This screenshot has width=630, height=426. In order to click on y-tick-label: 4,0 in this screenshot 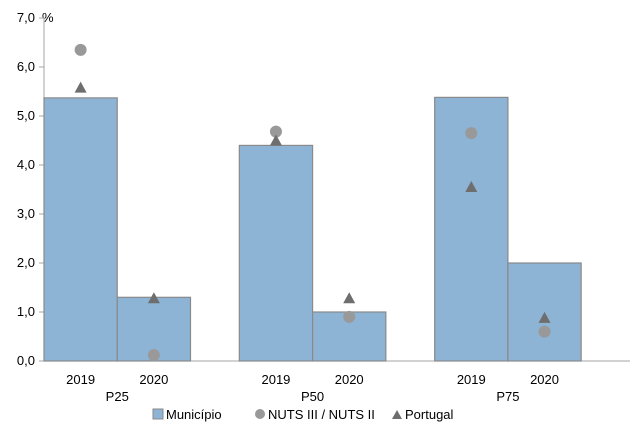, I will do `click(26, 164)`.